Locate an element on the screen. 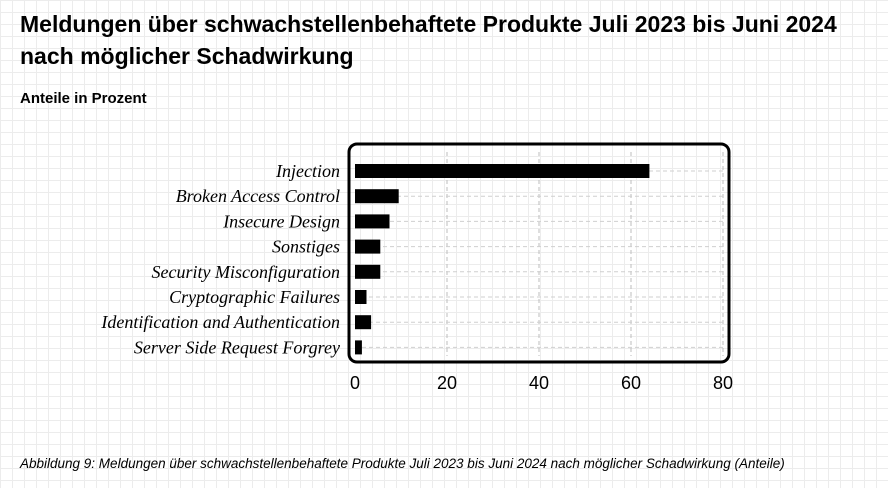 This screenshot has height=488, width=888. category-label: Security Misconfiguration is located at coordinates (246, 272).